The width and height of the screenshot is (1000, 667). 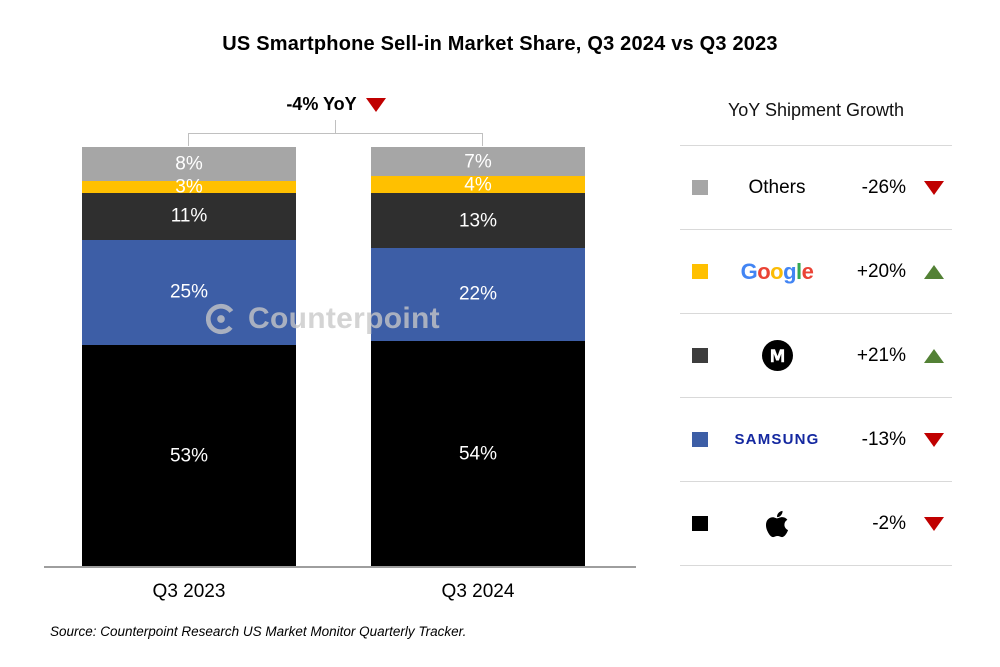 I want to click on motorola-logo-icon, so click(x=777, y=355).